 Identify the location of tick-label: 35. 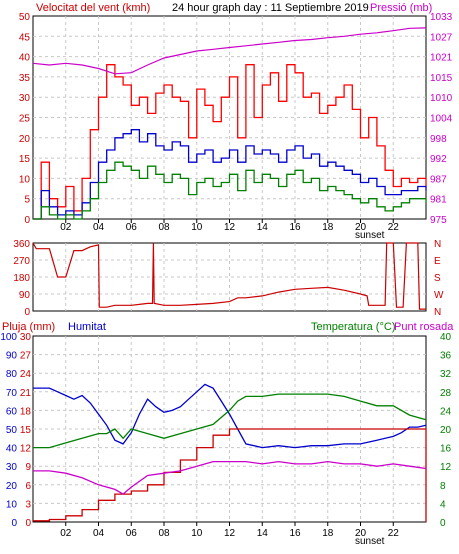
(25, 78).